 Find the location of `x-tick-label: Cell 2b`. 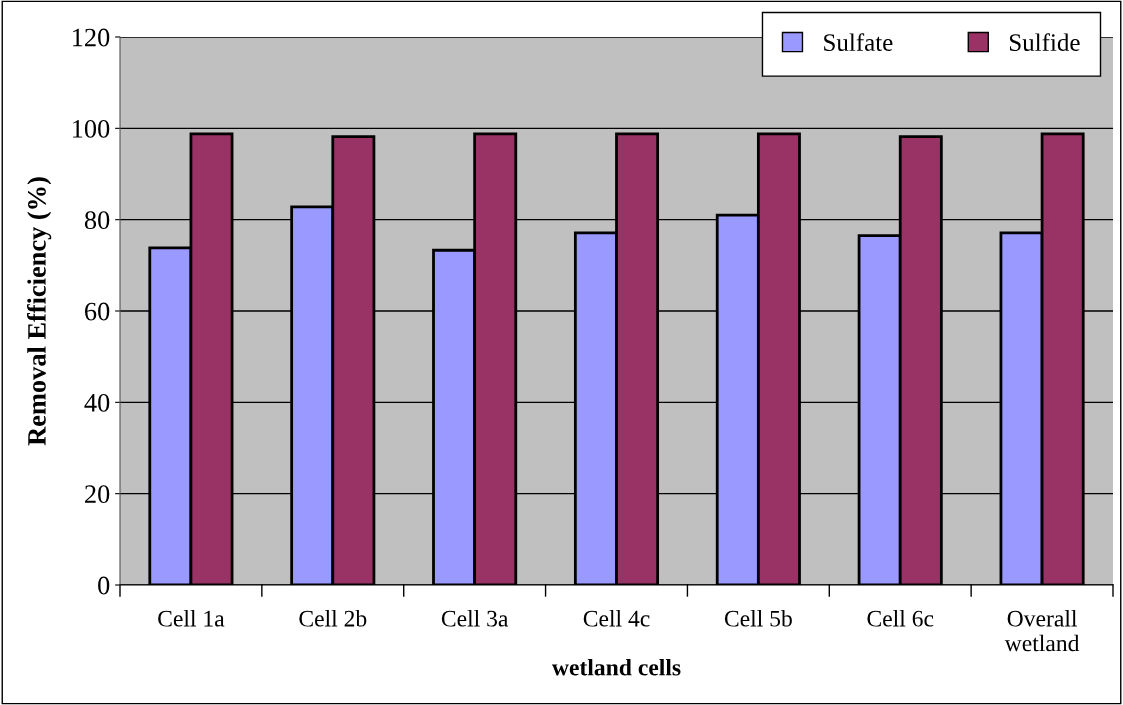

x-tick-label: Cell 2b is located at coordinates (333, 618).